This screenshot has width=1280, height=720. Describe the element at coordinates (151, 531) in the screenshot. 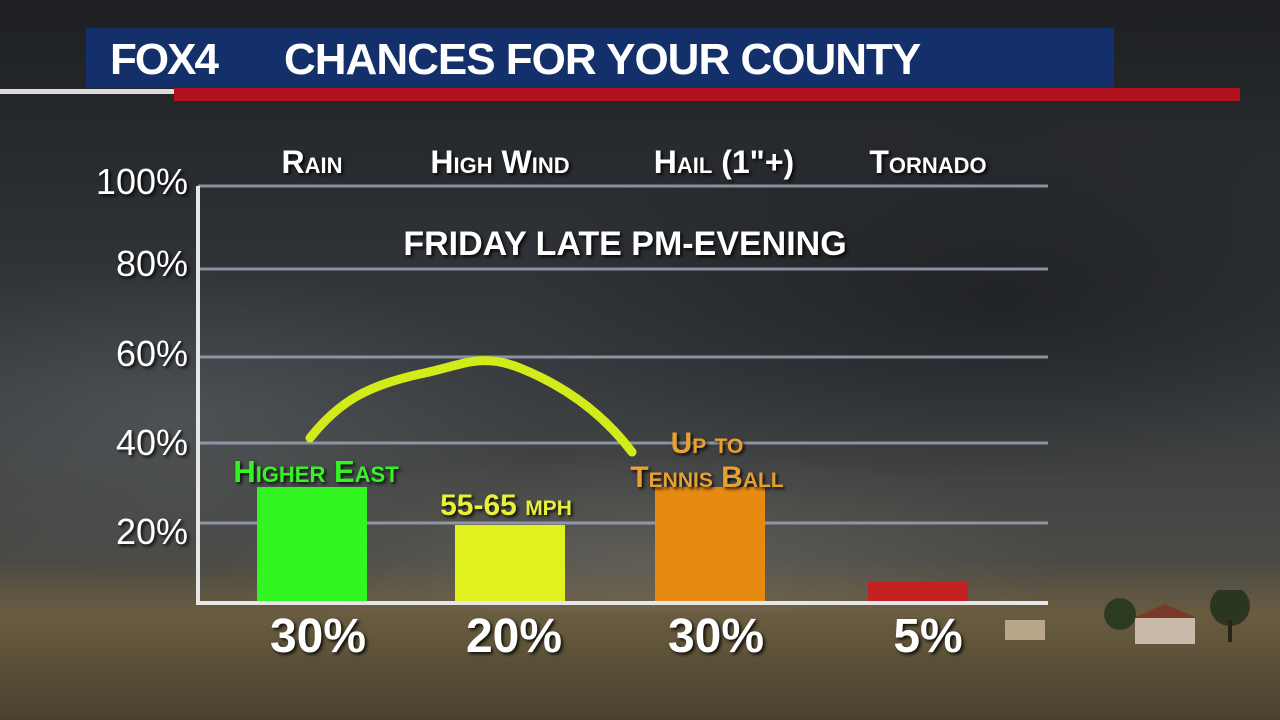

I see `y-tick-20: 20%` at that location.